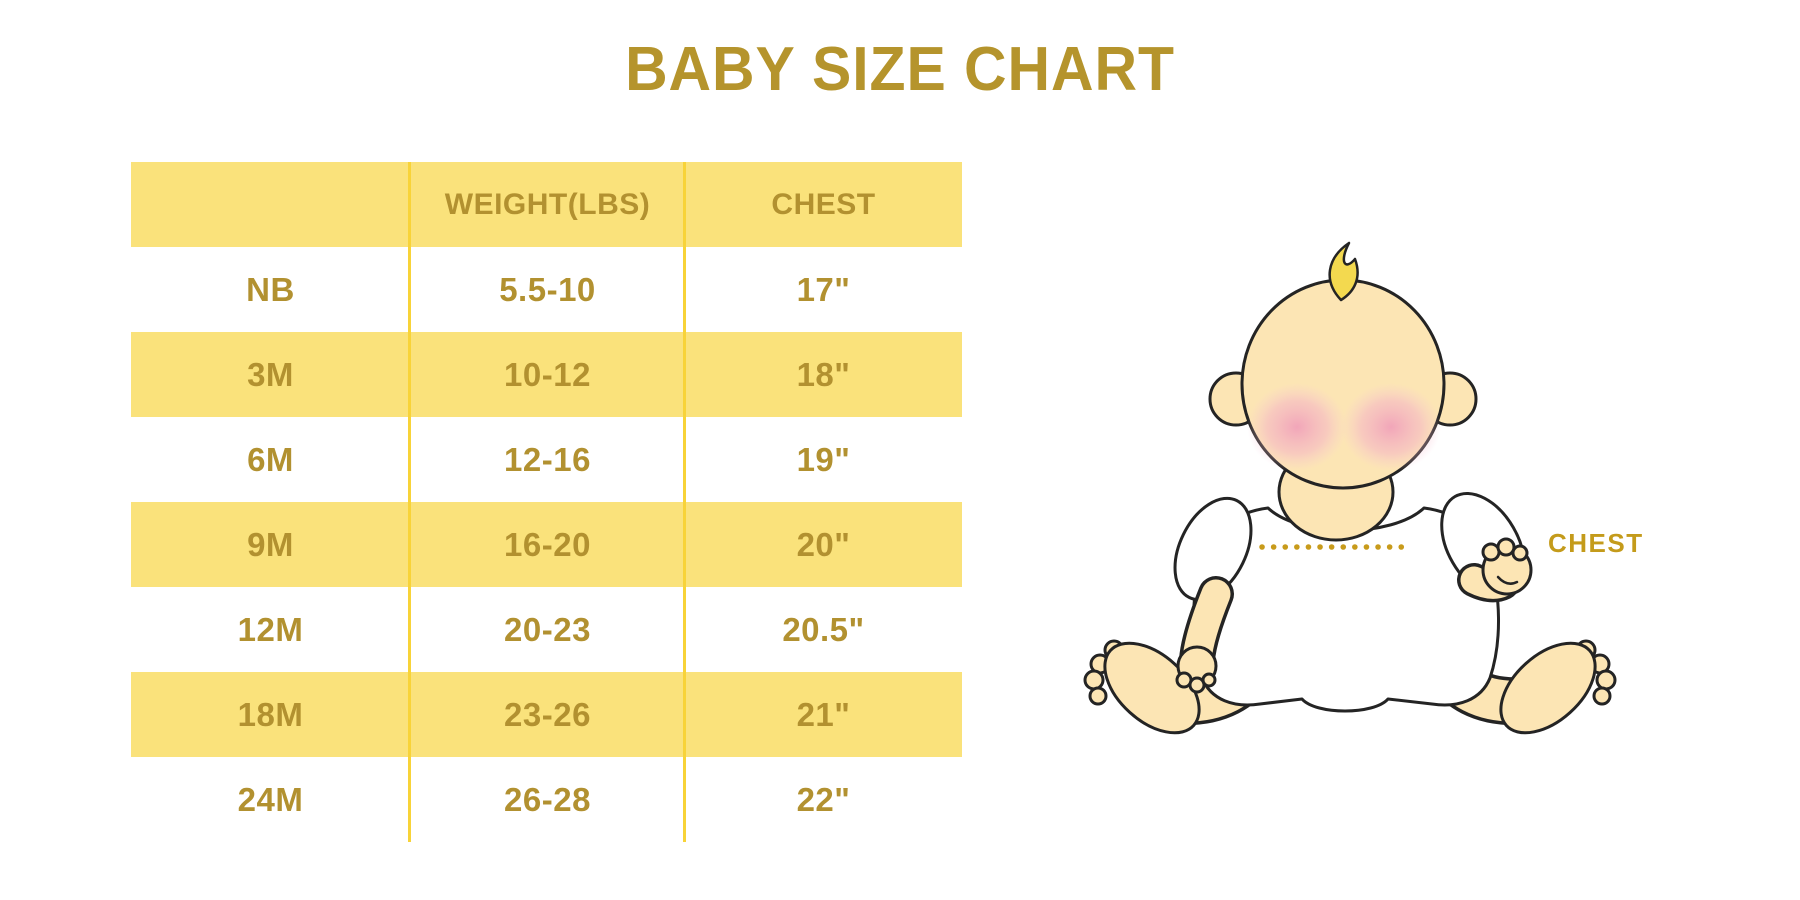 The image size is (1800, 900). Describe the element at coordinates (270, 629) in the screenshot. I see `size-cell: 12M` at that location.